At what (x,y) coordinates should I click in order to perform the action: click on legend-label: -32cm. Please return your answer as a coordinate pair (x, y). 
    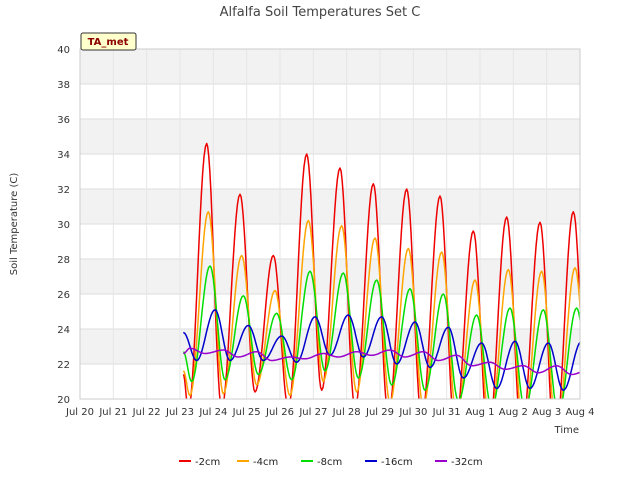
    Looking at the image, I should click on (467, 462).